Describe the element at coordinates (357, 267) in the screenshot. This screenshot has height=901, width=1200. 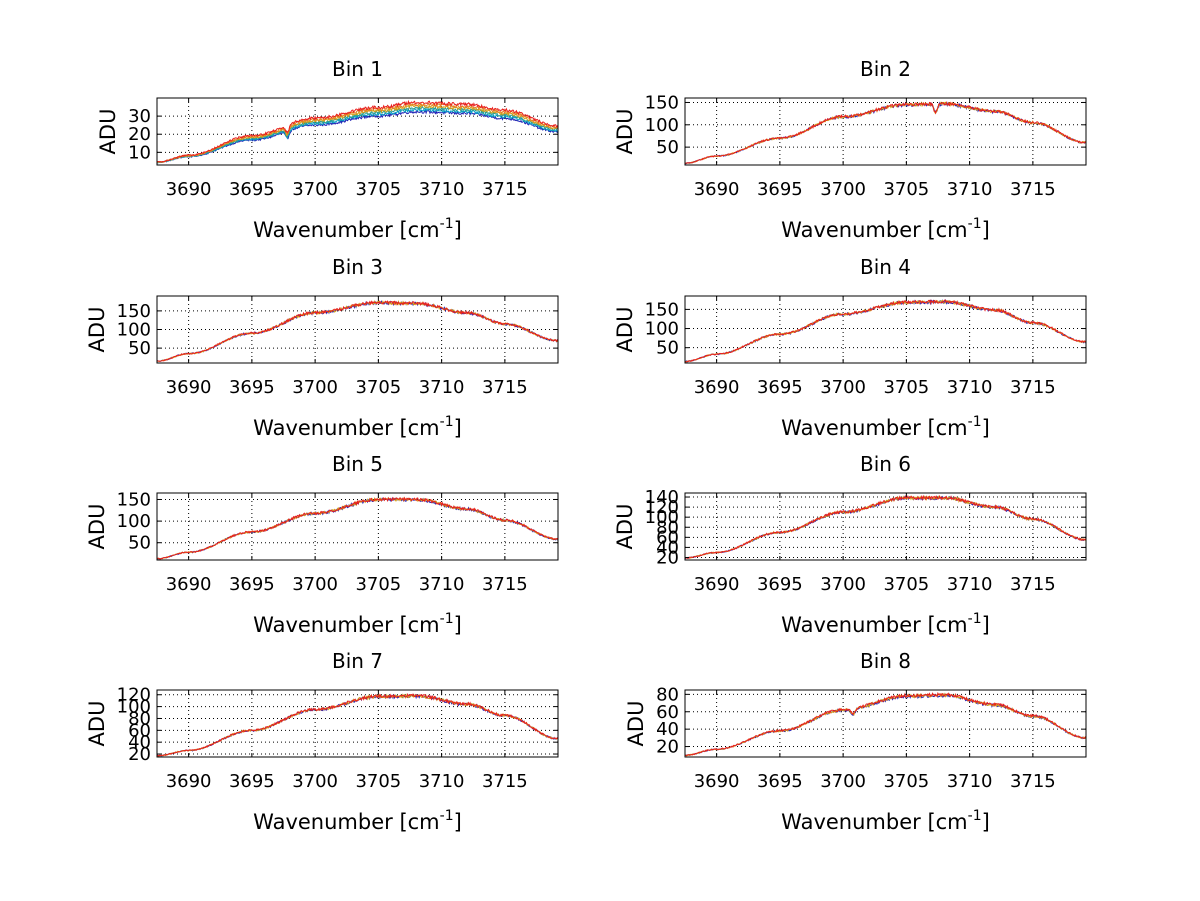
I see `subplot-title: Bin 3` at that location.